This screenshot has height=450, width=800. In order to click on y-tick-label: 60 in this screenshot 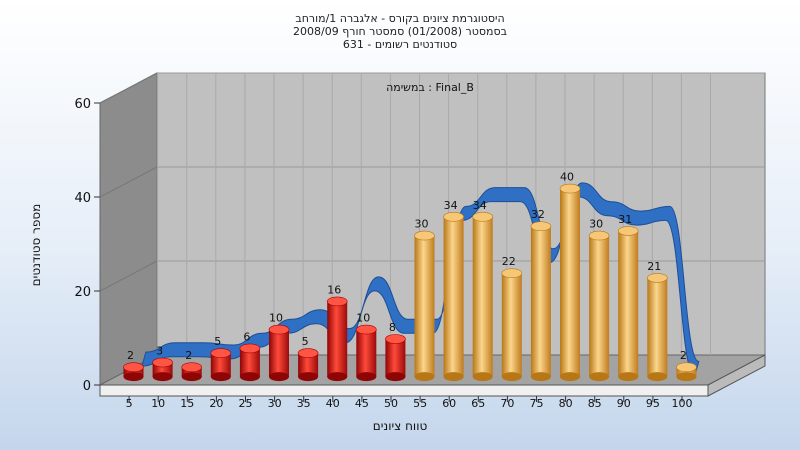, I will do `click(82, 104)`.